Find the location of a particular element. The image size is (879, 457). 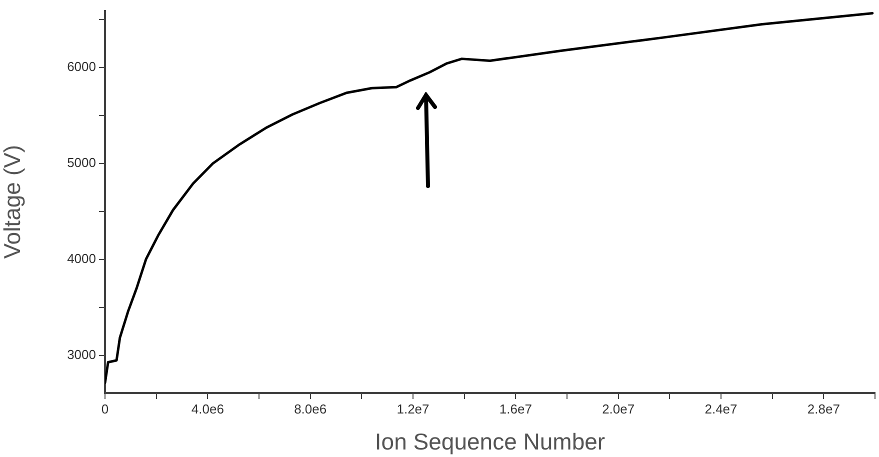

x-tick-label: 0 is located at coordinates (105, 408).